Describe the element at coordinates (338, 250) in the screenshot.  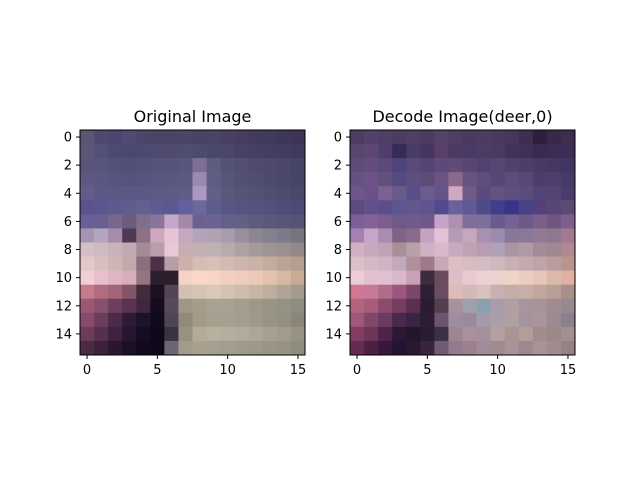
I see `y-tick-label: 8` at that location.